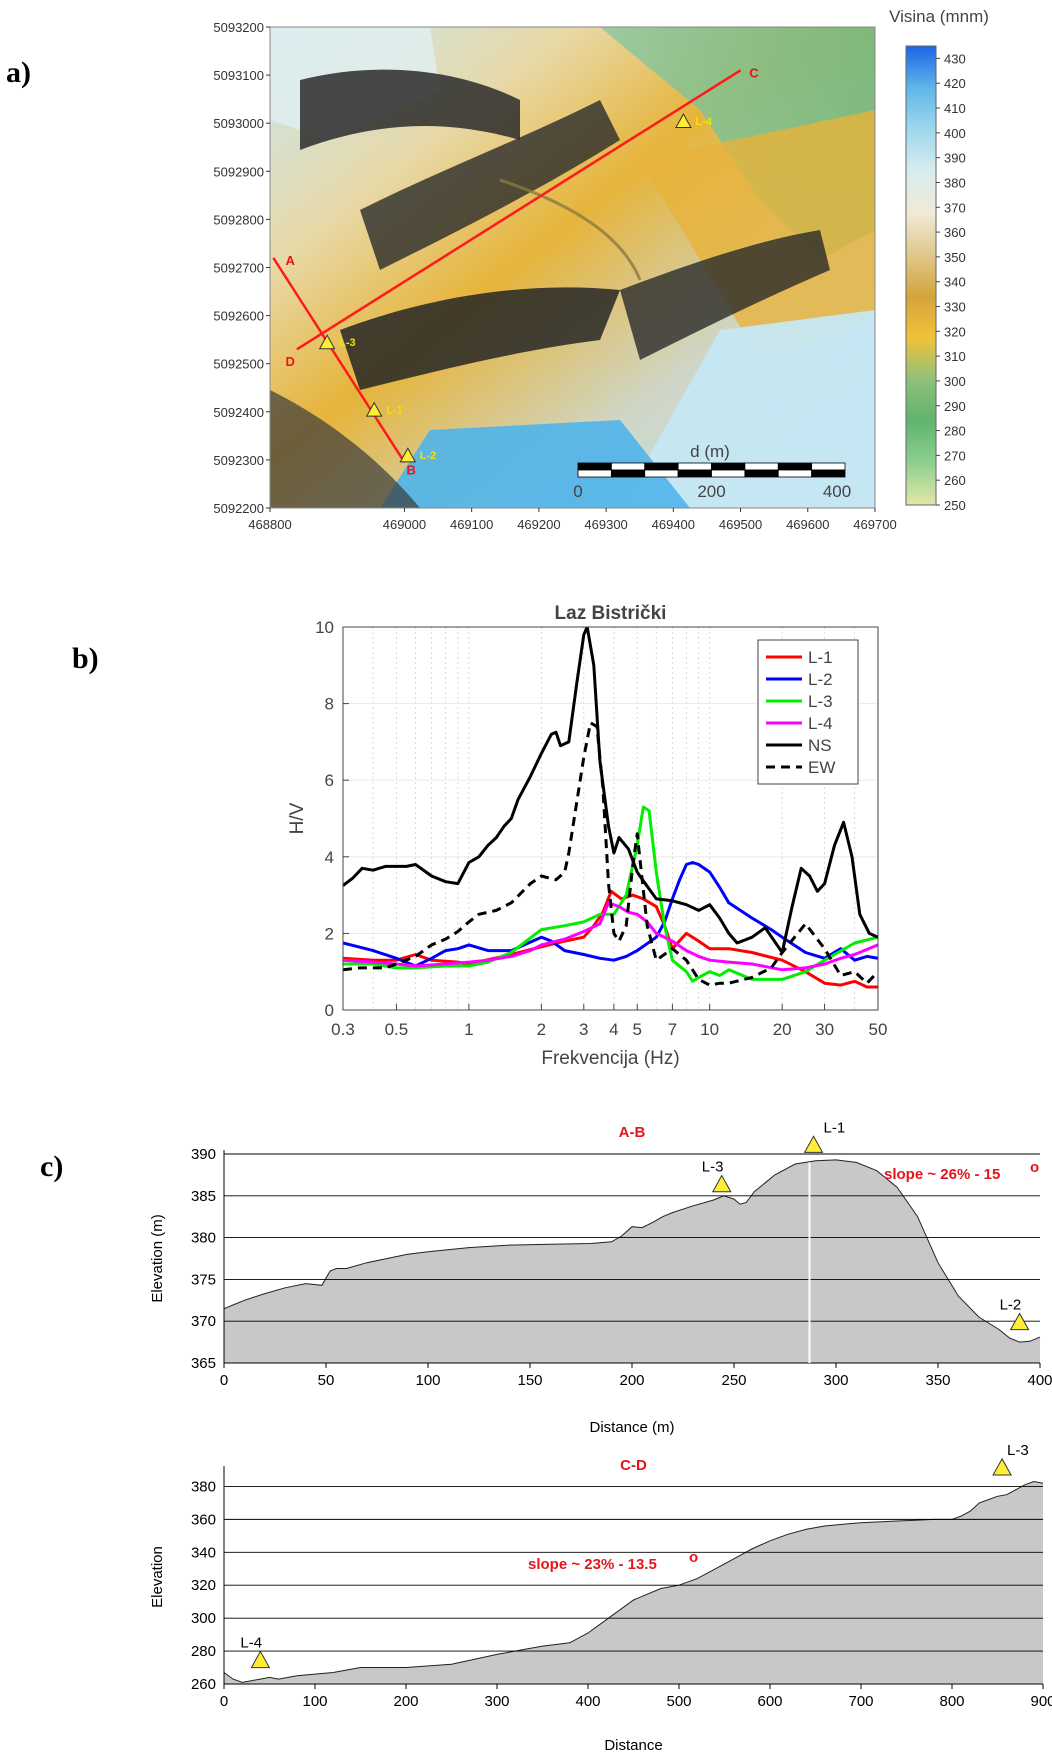 The width and height of the screenshot is (1052, 1754). What do you see at coordinates (314, 1701) in the screenshot?
I see `x-tick-label: 100` at bounding box center [314, 1701].